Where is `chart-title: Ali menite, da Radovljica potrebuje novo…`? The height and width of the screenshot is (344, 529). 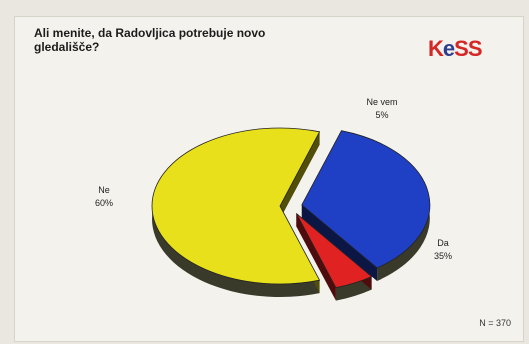 chart-title: Ali menite, da Radovljica potrebuje novo… is located at coordinates (150, 40).